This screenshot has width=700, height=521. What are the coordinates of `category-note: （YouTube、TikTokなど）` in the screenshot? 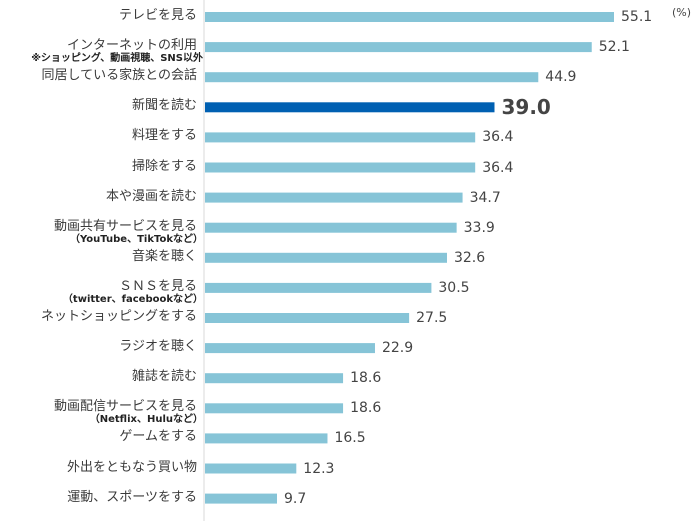 It's located at (136, 239).